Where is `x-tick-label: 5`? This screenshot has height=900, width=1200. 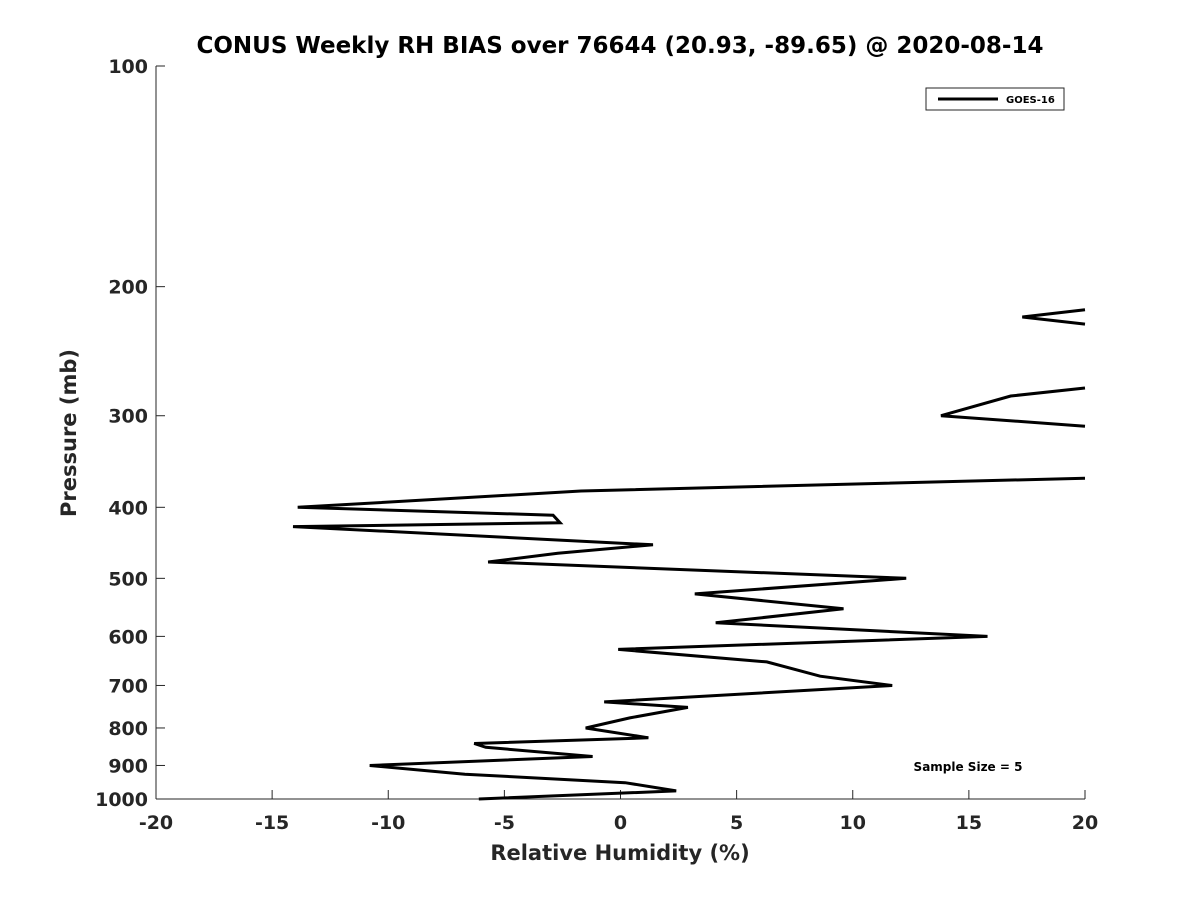 x-tick-label: 5 is located at coordinates (736, 823).